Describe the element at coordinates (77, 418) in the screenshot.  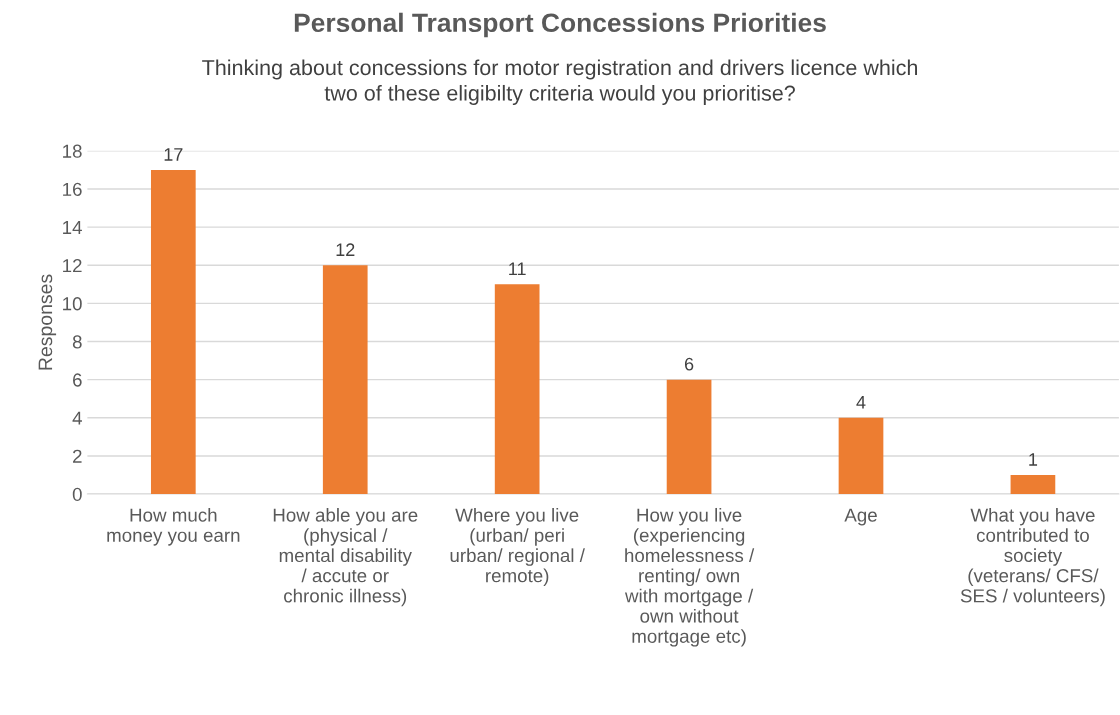
I see `y-tick-label: 4` at that location.